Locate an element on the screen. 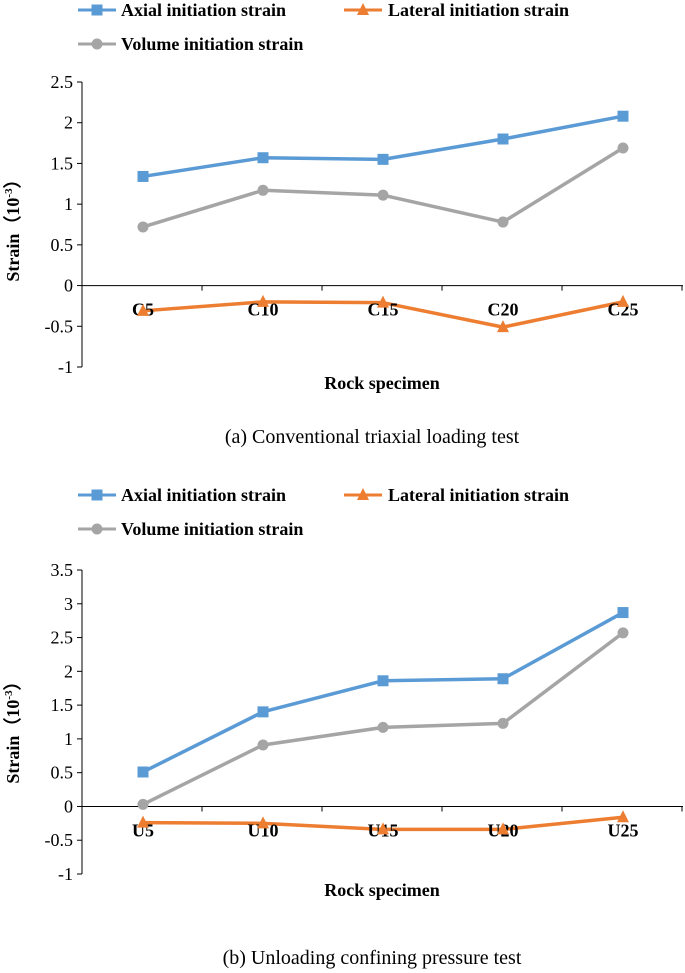 The image size is (685, 973). caption-b: (b) Unloading confining pressure test is located at coordinates (372, 958).